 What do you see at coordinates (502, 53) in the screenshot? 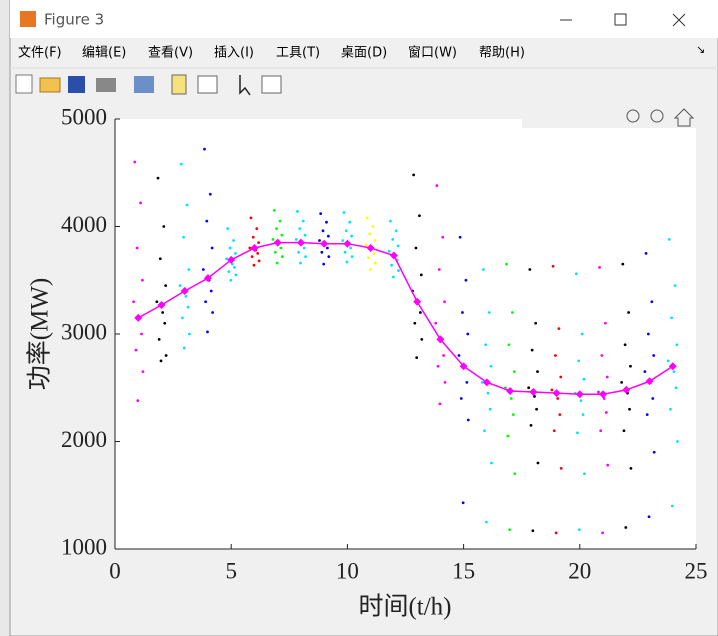
I see `menu-item: 帮助(H)` at bounding box center [502, 53].